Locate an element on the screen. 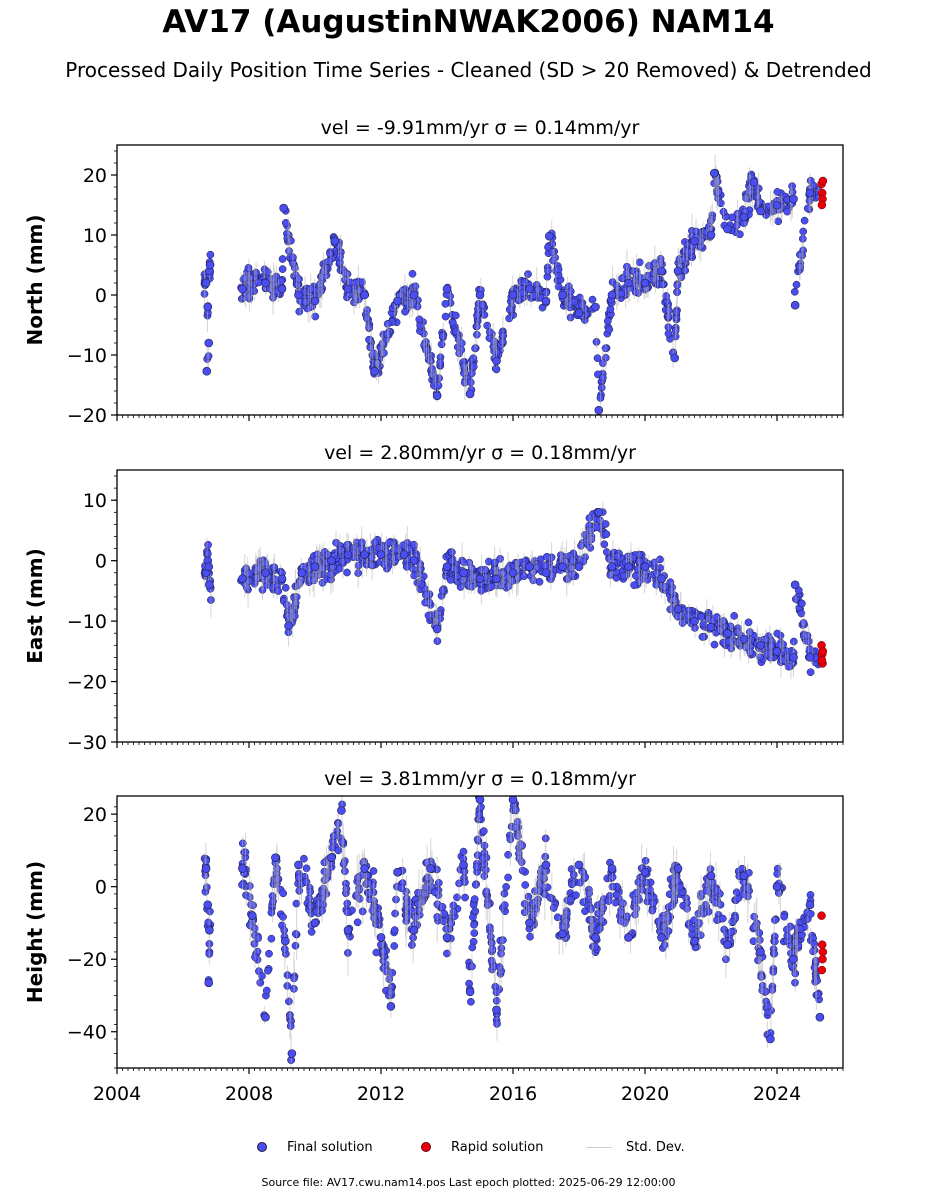 Image resolution: width=937 pixels, height=1200 pixels. panel-title: vel = 3.81mm/yr σ = 0.18mm/yr is located at coordinates (480, 779).